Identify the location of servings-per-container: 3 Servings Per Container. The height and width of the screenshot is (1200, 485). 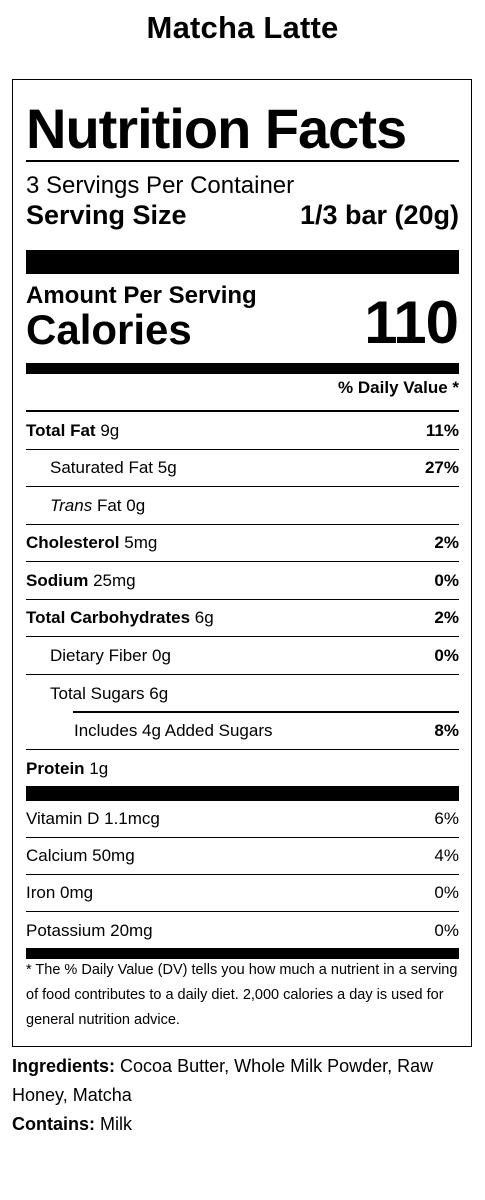
(160, 185).